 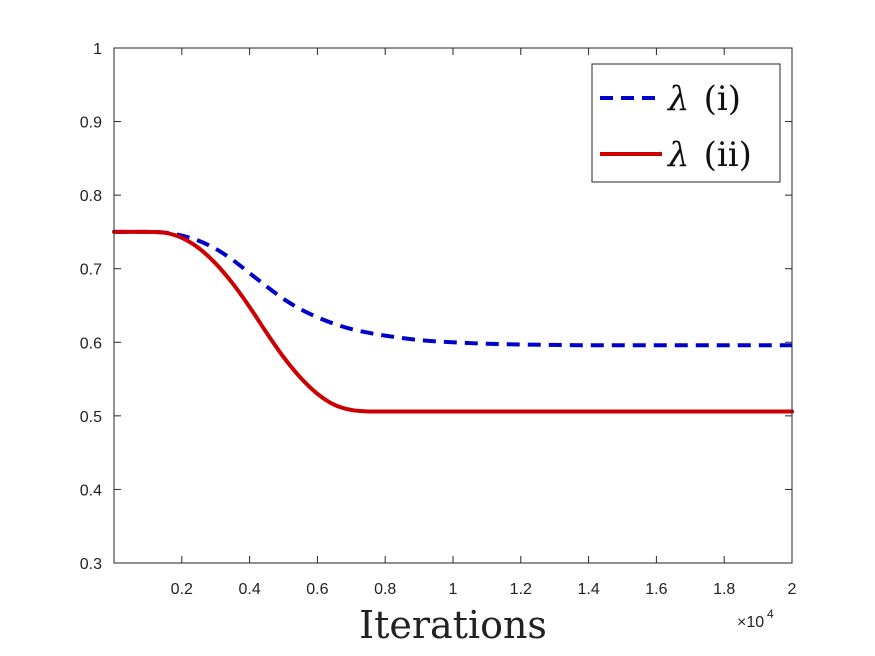 I want to click on y-tick-label: 0.5, so click(x=91, y=417).